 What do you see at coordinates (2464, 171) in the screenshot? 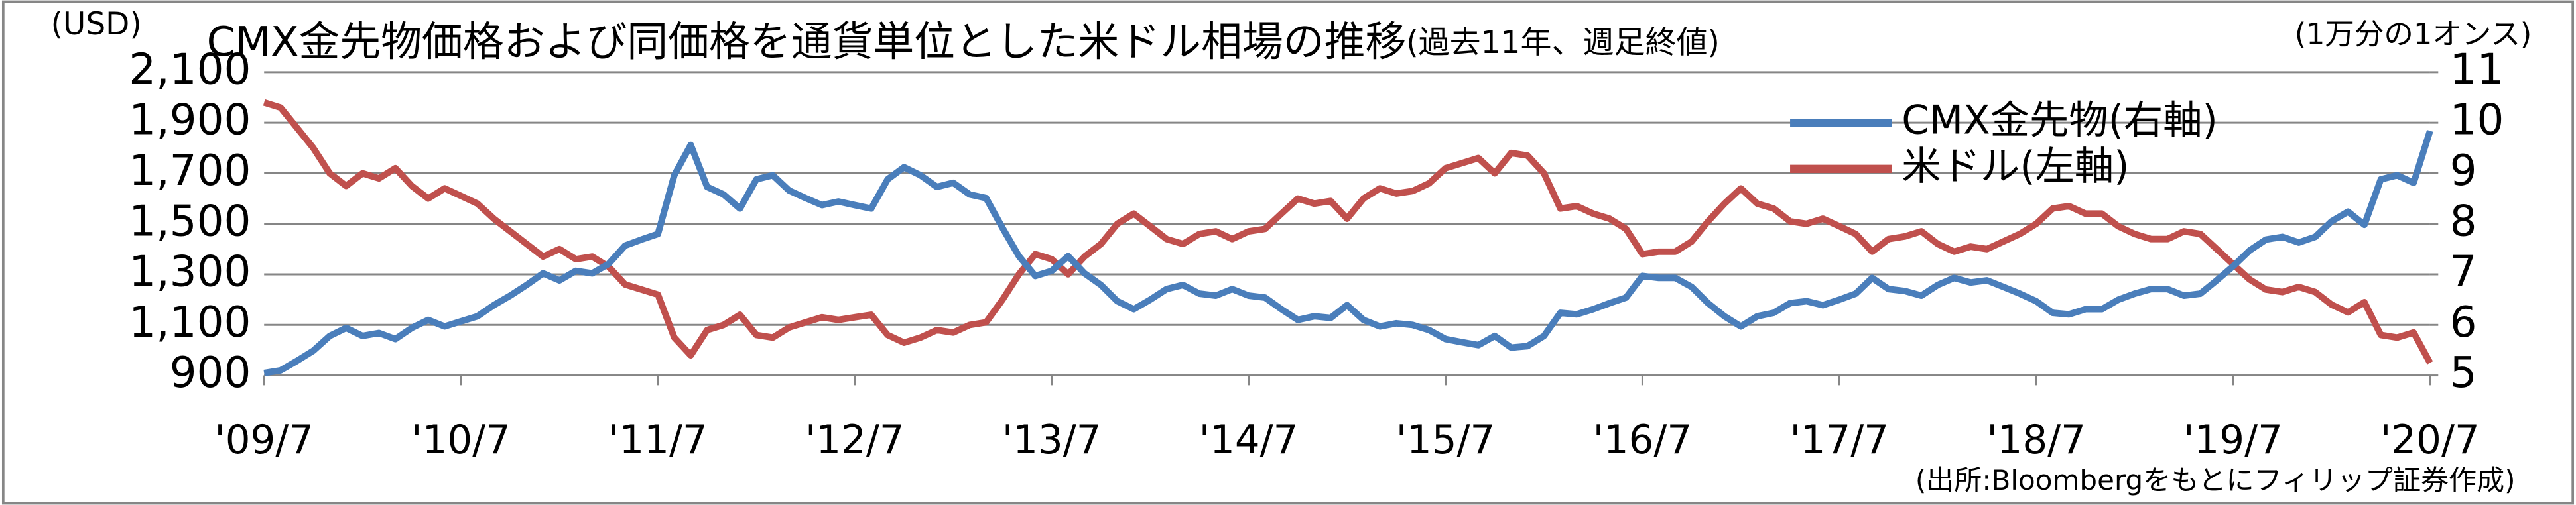
I see `y2-tick-label: 9` at bounding box center [2464, 171].